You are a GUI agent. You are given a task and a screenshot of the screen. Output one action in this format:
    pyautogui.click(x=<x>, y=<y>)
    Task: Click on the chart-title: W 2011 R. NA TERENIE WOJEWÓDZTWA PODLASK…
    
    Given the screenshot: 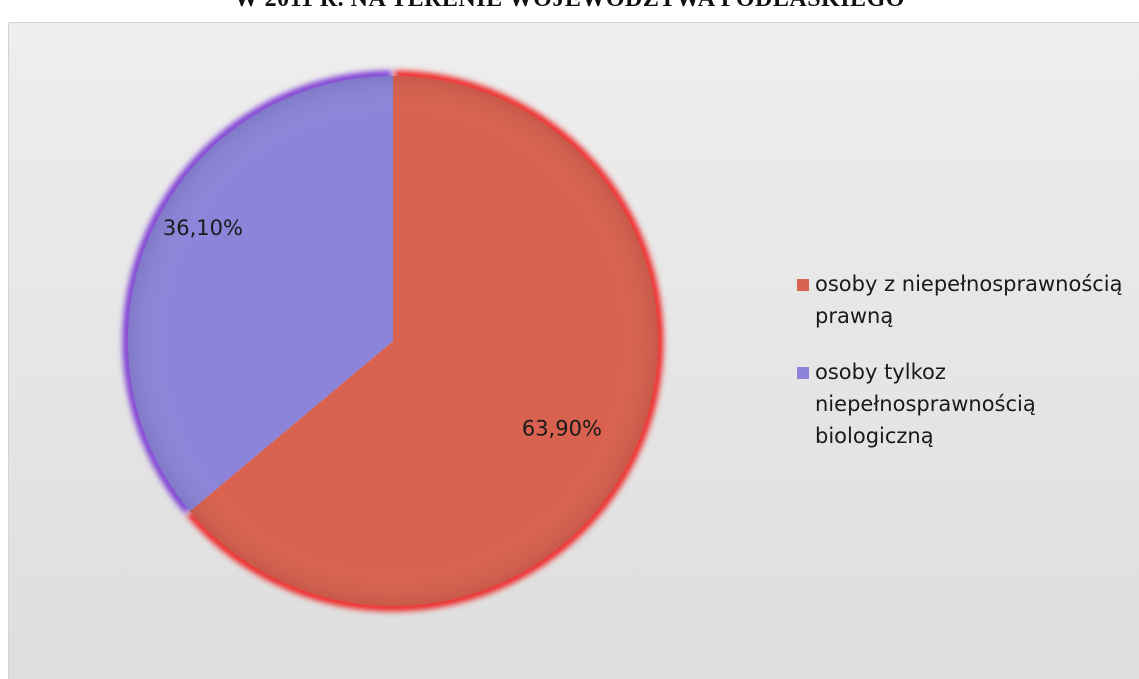 What is the action you would take?
    pyautogui.click(x=569, y=6)
    